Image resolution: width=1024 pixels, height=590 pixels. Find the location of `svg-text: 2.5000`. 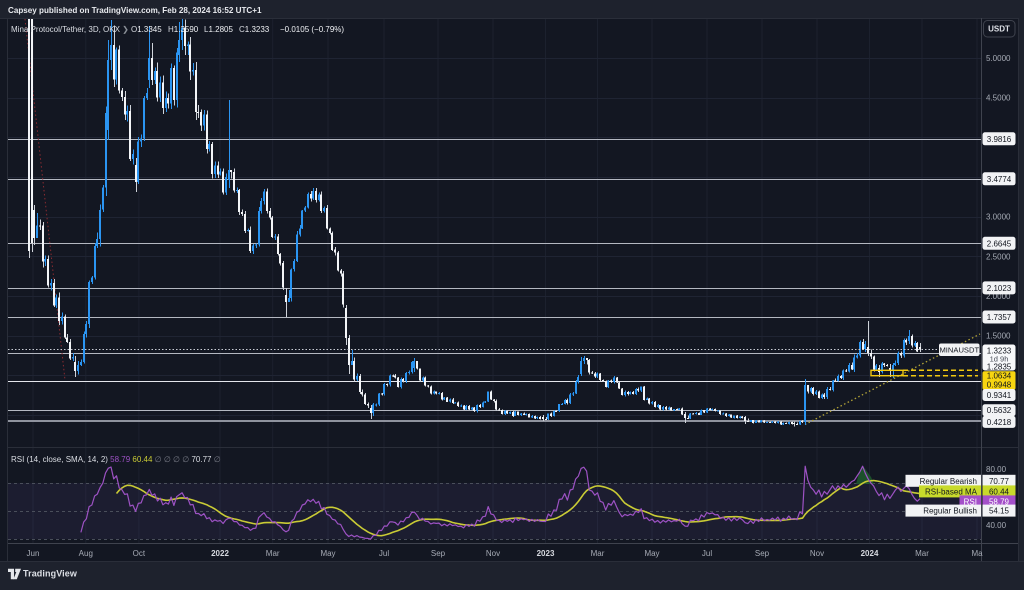

svg-text: 2.5000 is located at coordinates (998, 256).